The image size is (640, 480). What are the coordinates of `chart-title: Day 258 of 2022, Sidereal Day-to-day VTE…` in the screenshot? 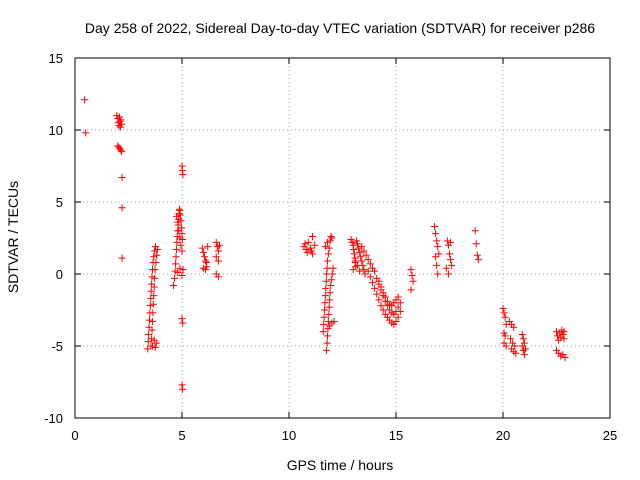 It's located at (340, 28).